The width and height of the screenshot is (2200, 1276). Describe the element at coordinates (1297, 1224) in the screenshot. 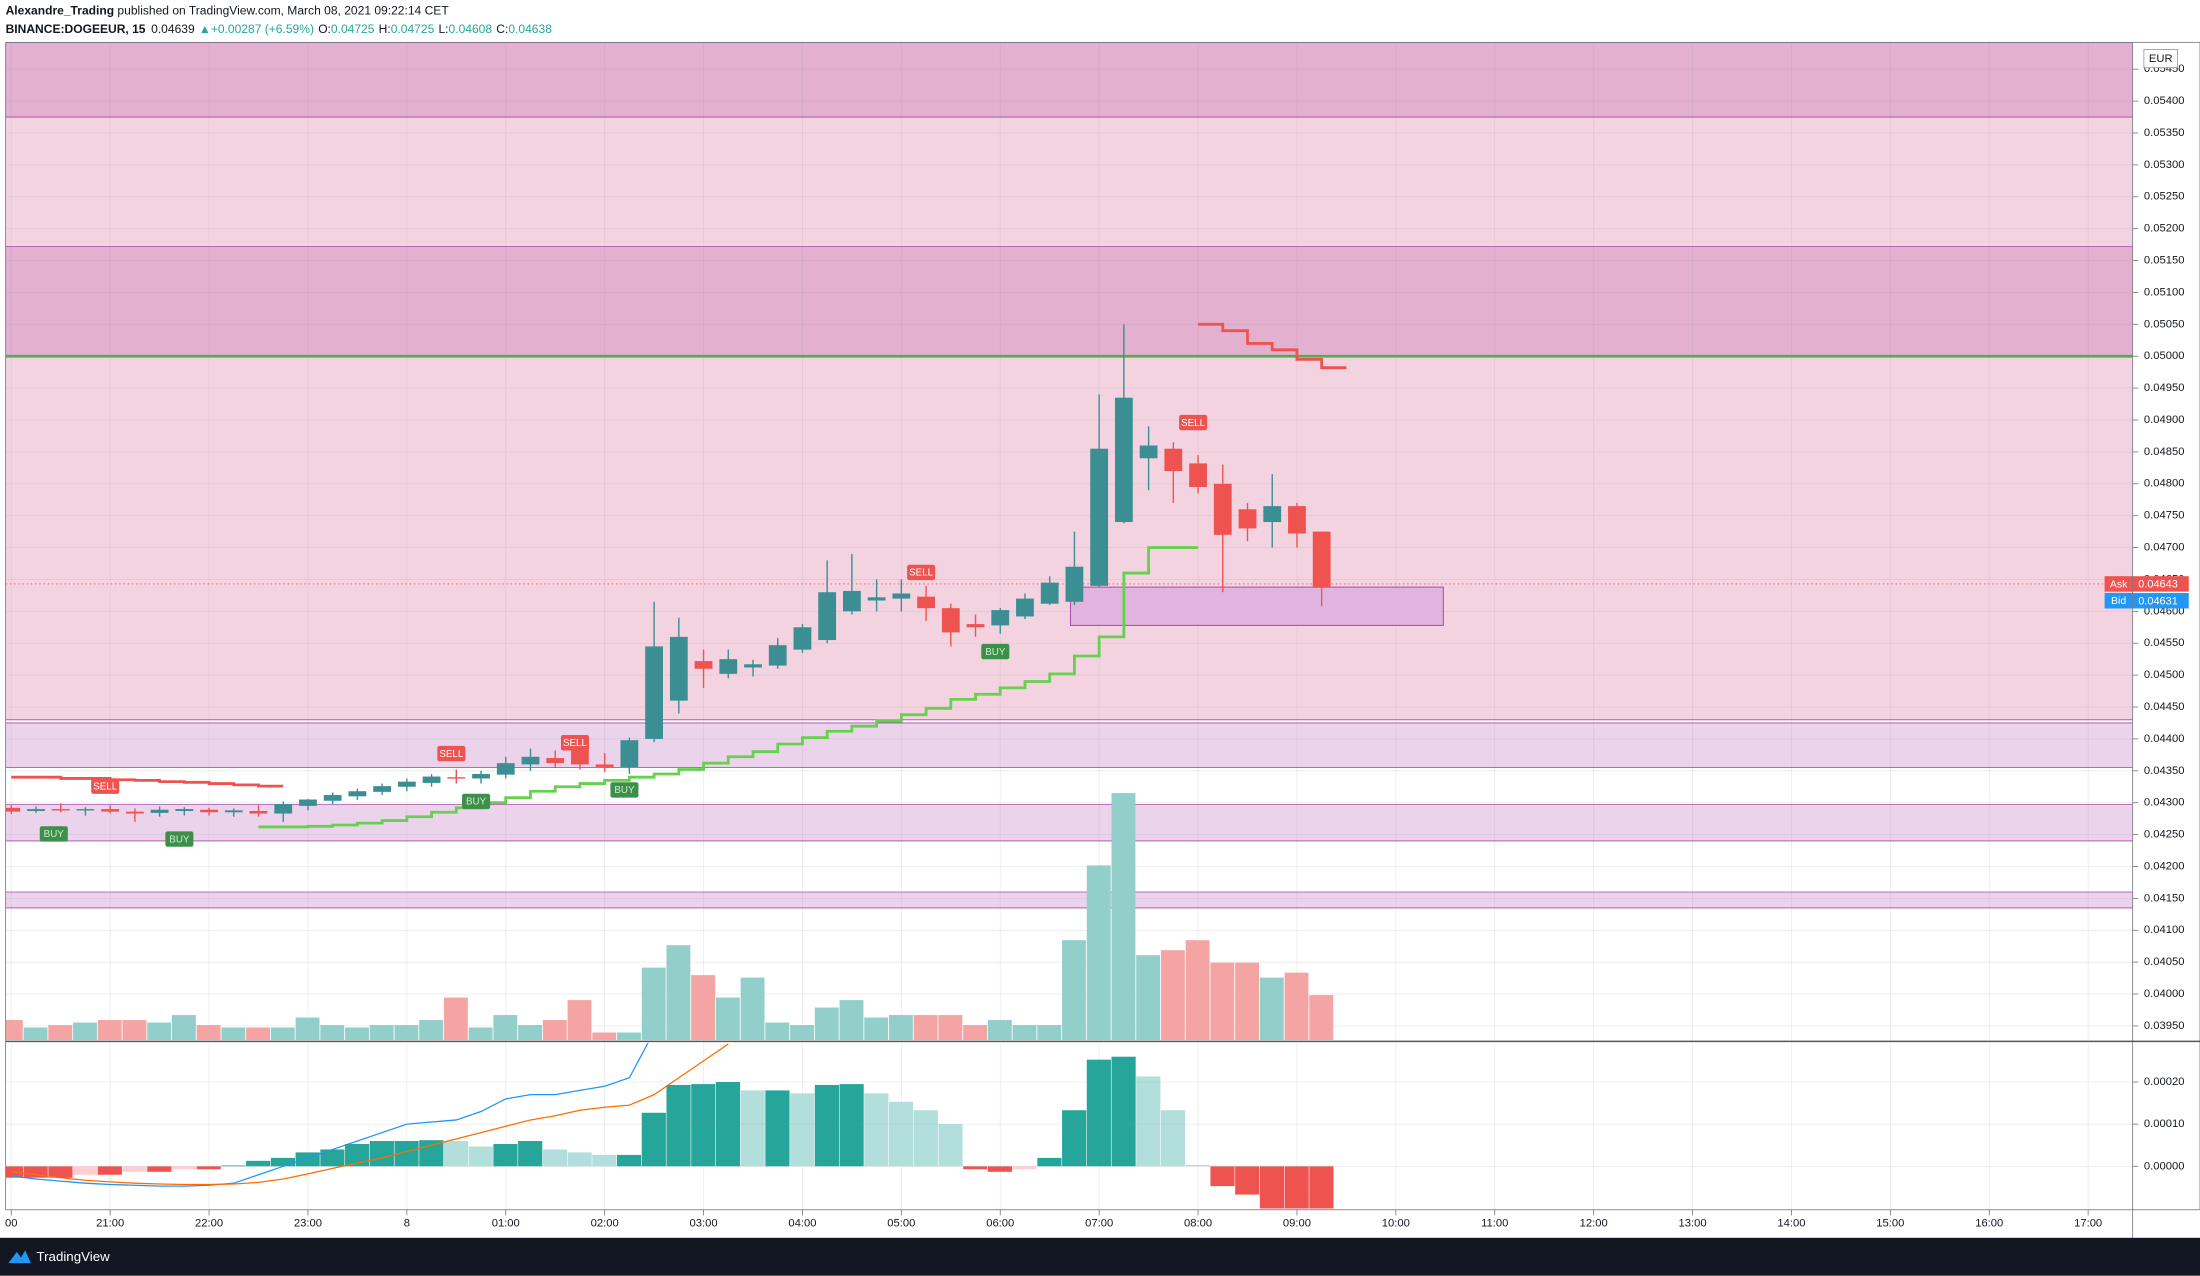

I see `x-tick-label: 09:00` at that location.